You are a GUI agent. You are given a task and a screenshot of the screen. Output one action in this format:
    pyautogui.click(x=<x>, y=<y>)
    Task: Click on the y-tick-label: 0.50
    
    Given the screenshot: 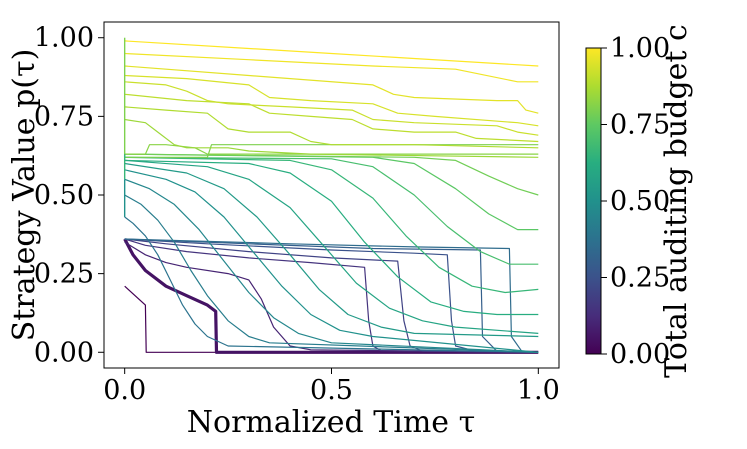 What is the action you would take?
    pyautogui.click(x=64, y=195)
    